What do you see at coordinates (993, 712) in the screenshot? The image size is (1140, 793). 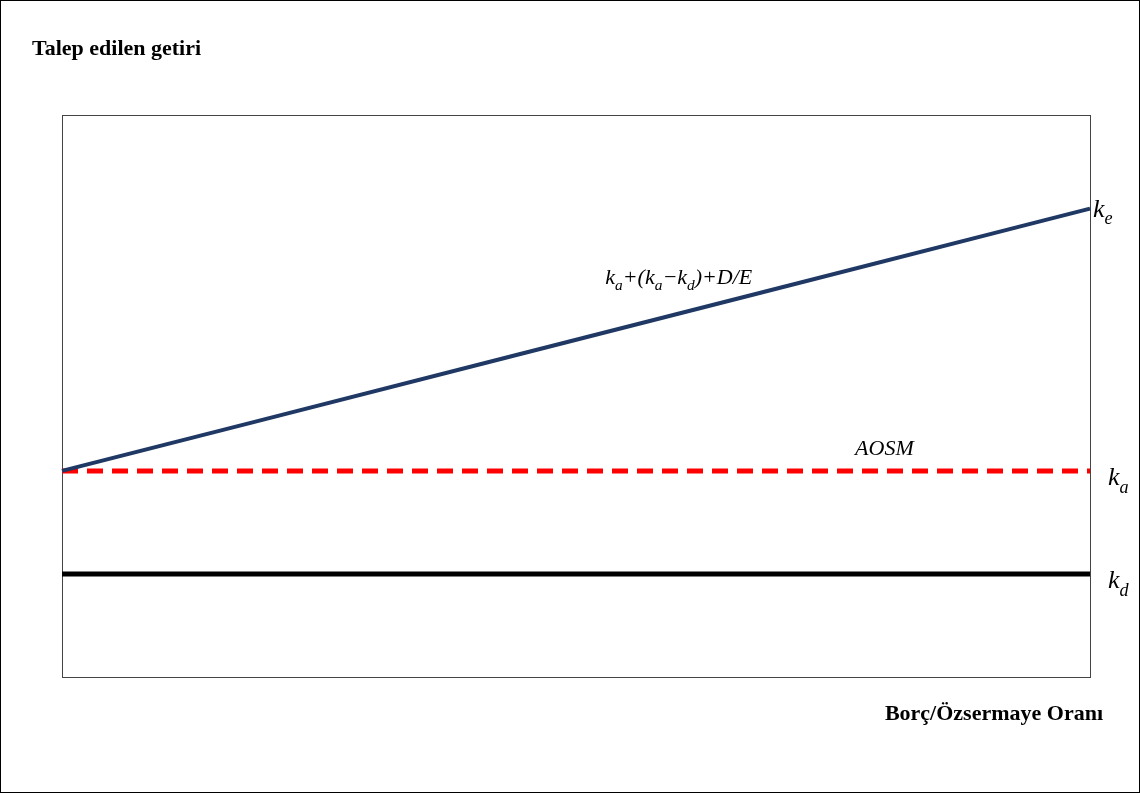 I see `x-axis-title: Borç/Özsermaye Oranı` at bounding box center [993, 712].